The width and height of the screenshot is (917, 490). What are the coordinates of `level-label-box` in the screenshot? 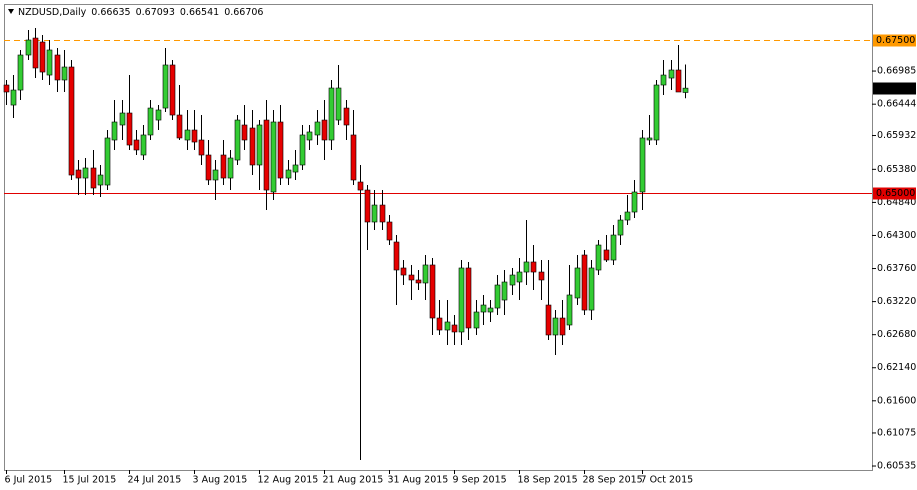 It's located at (894, 193).